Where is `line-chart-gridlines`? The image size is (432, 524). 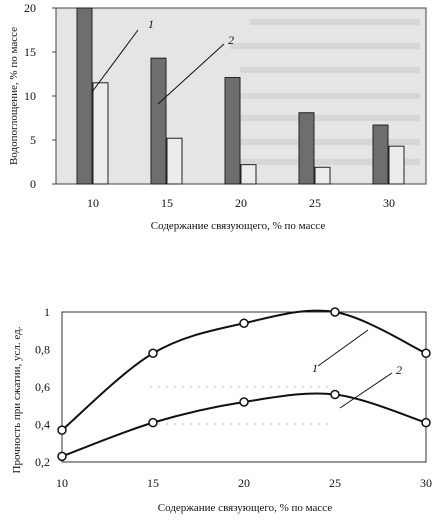
line-chart-gridlines is located at coordinates (240, 405).